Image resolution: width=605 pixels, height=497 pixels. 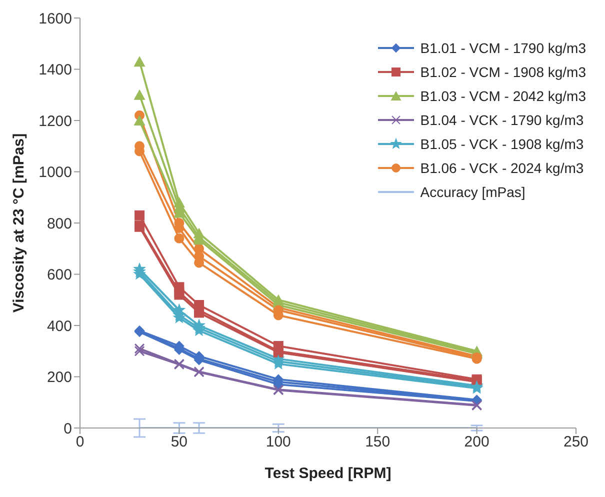 I want to click on legend-label: B1.05 - VCK - 1908 kg/m3, so click(x=502, y=144).